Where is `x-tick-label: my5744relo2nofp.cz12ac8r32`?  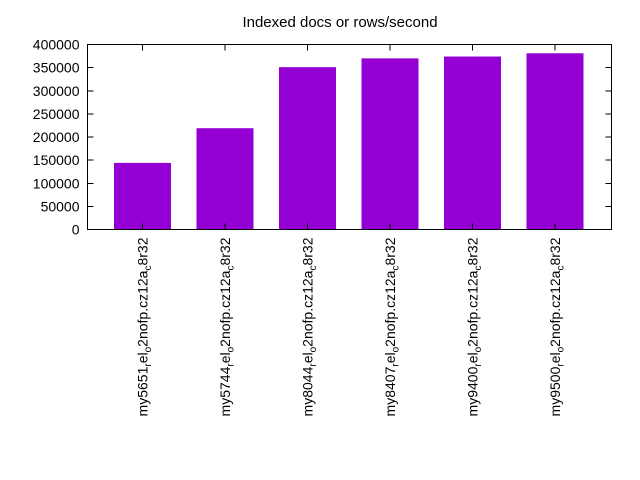
x-tick-label: my5744relo2nofp.cz12ac8r32 is located at coordinates (227, 326).